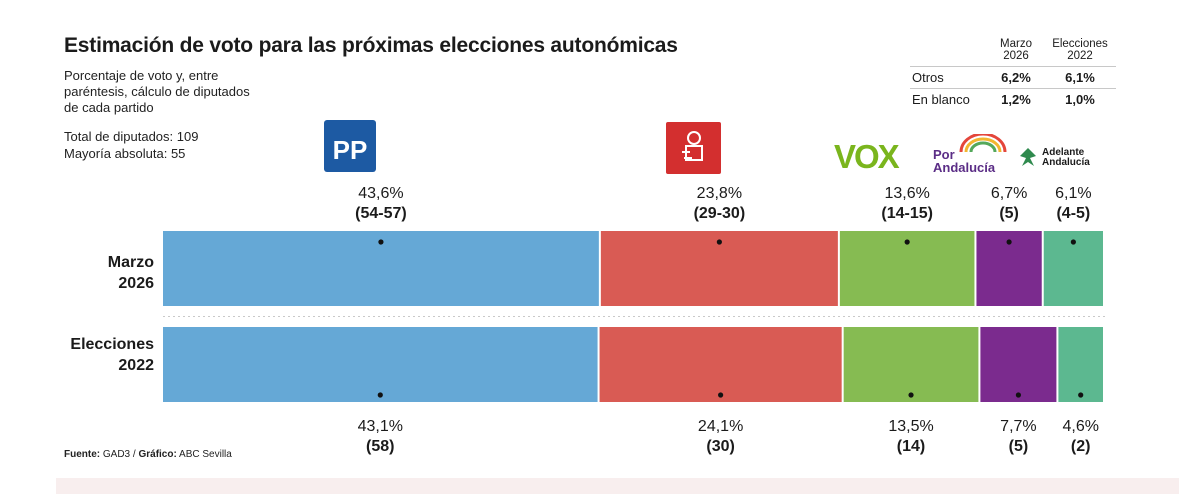 This screenshot has width=1179, height=494. What do you see at coordinates (380, 426) in the screenshot?
I see `percent-label: 43,1%` at bounding box center [380, 426].